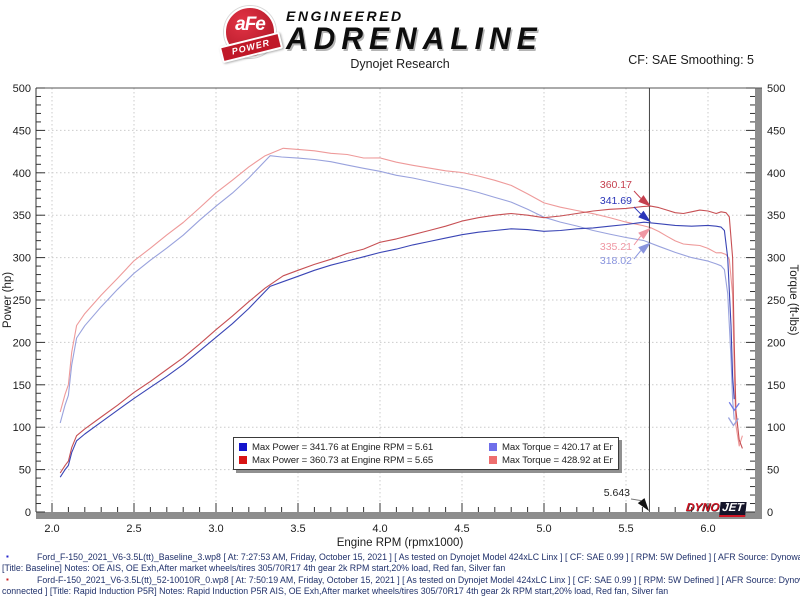 The height and width of the screenshot is (600, 800). What do you see at coordinates (22, 386) in the screenshot?
I see `power-tick-label: 150` at bounding box center [22, 386].